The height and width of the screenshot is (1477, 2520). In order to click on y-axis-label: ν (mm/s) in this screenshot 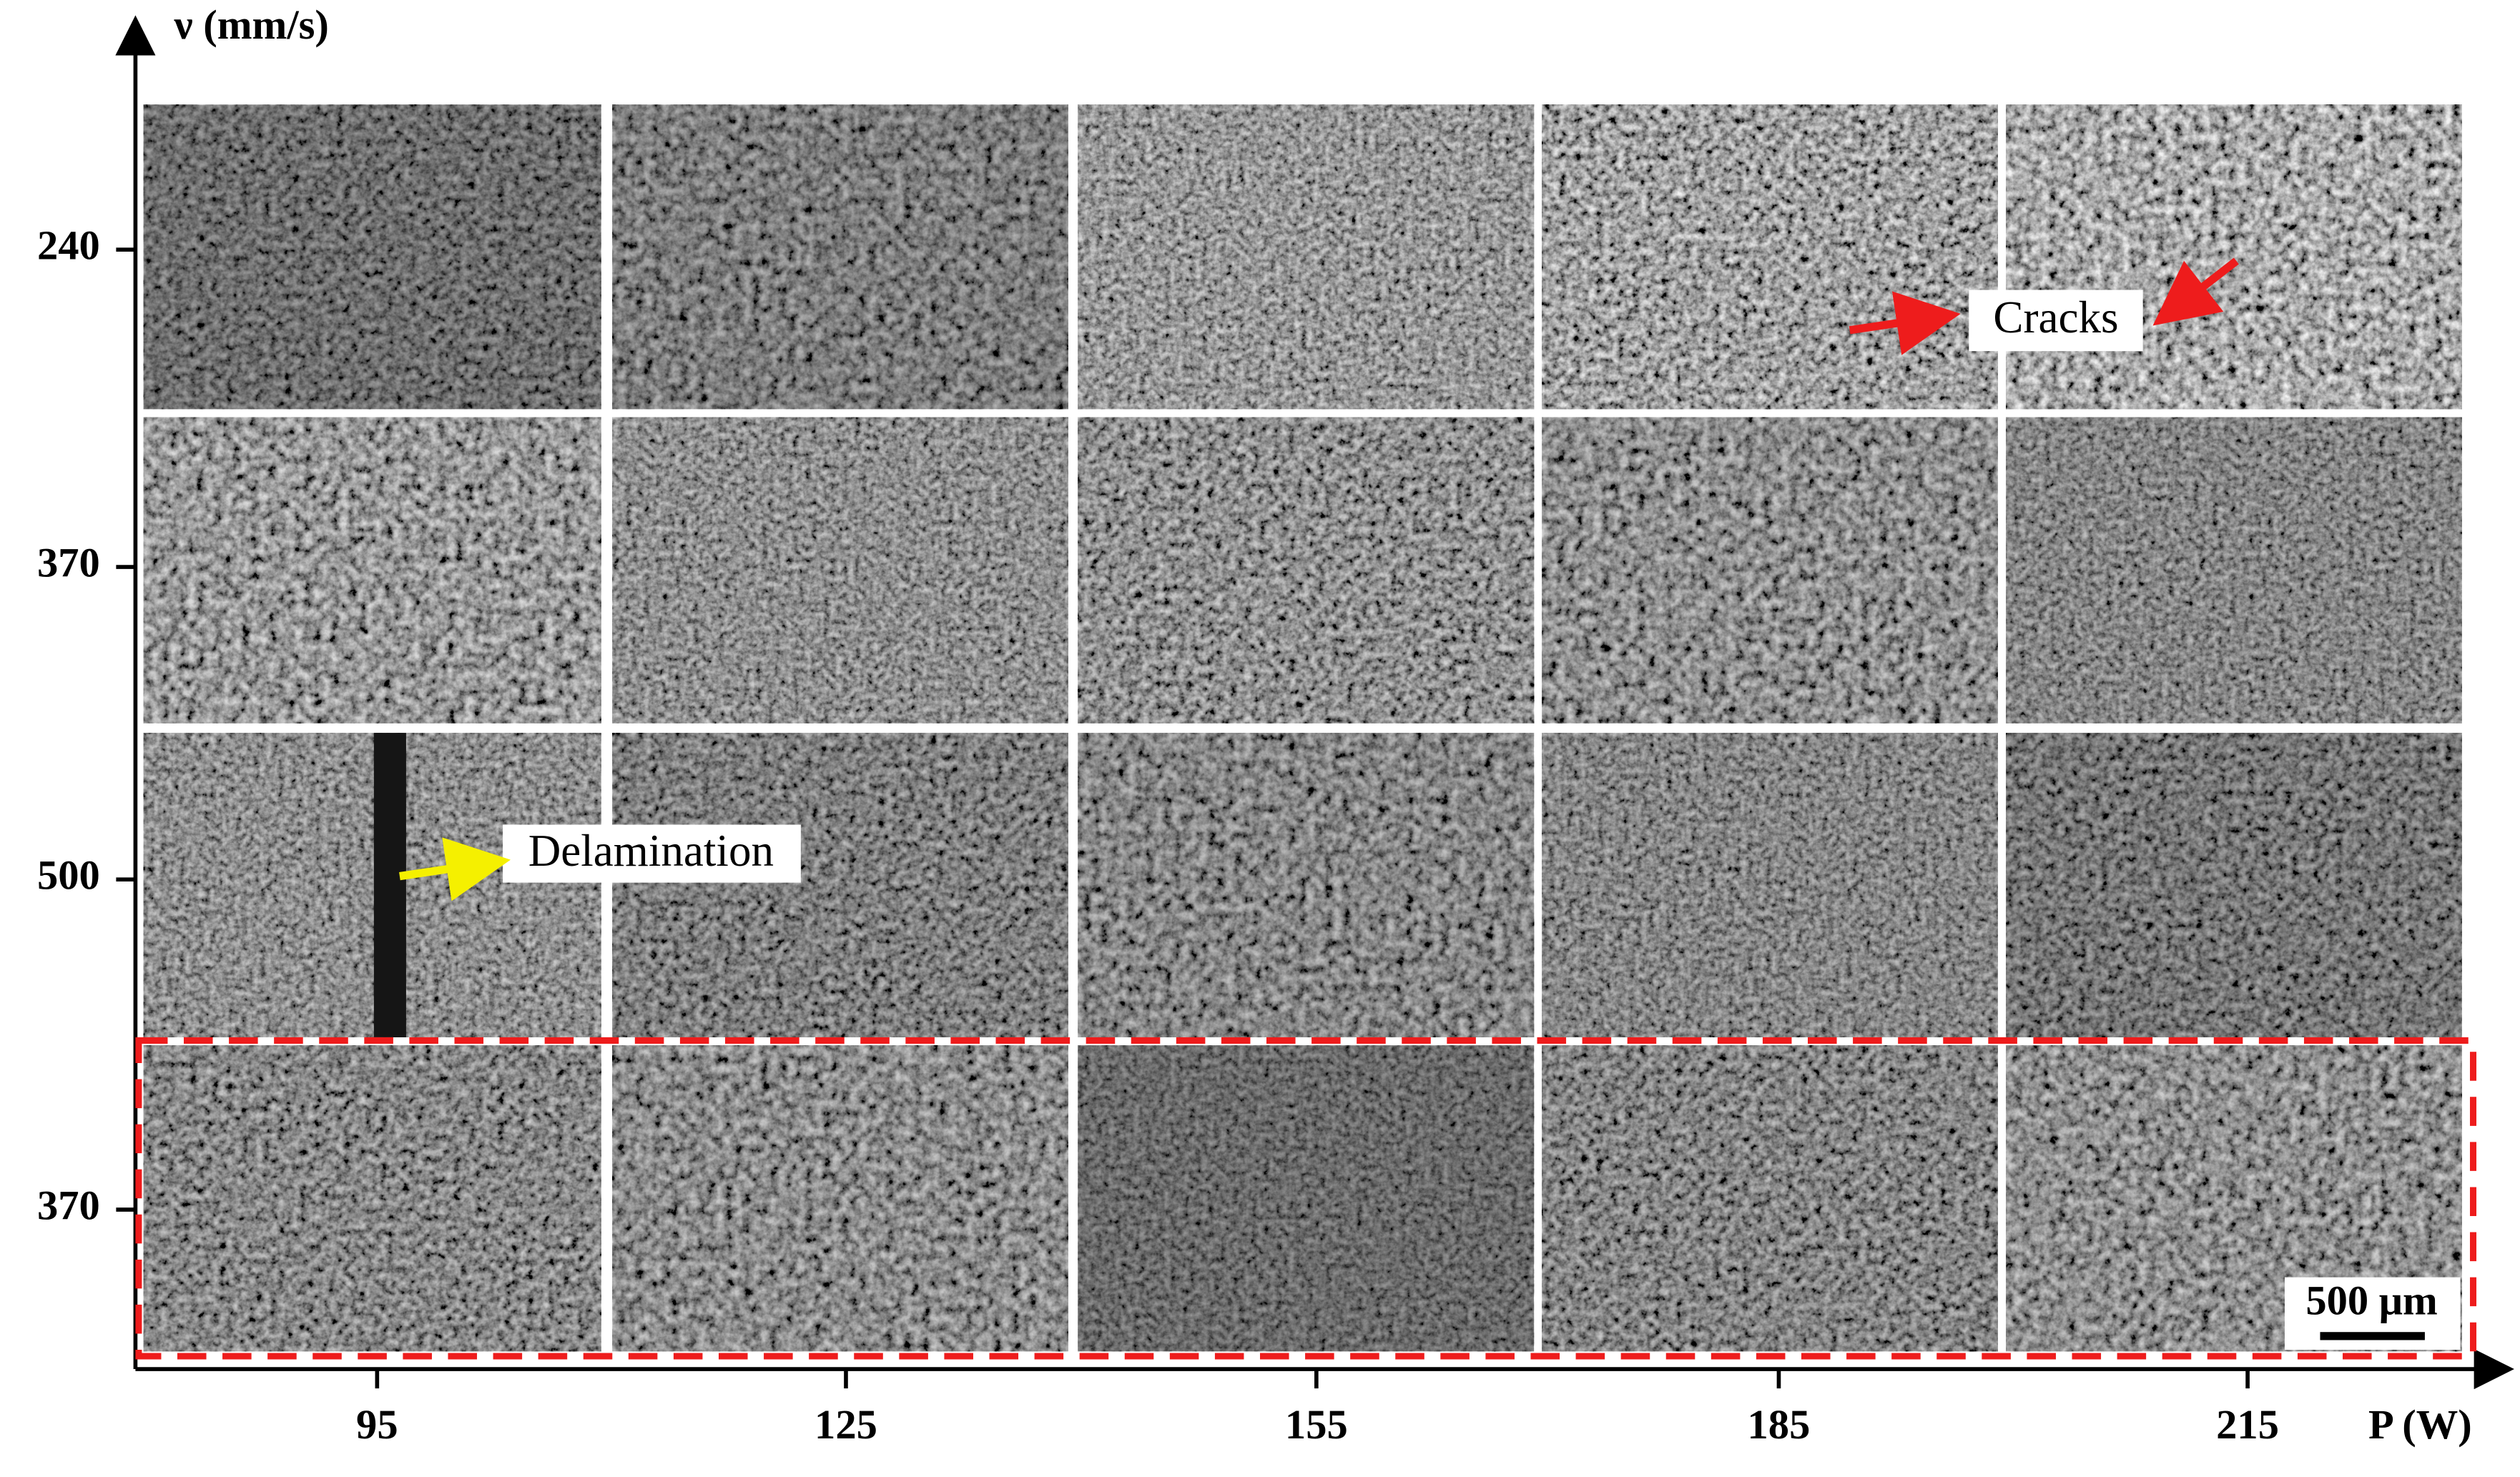, I will do `click(250, 24)`.